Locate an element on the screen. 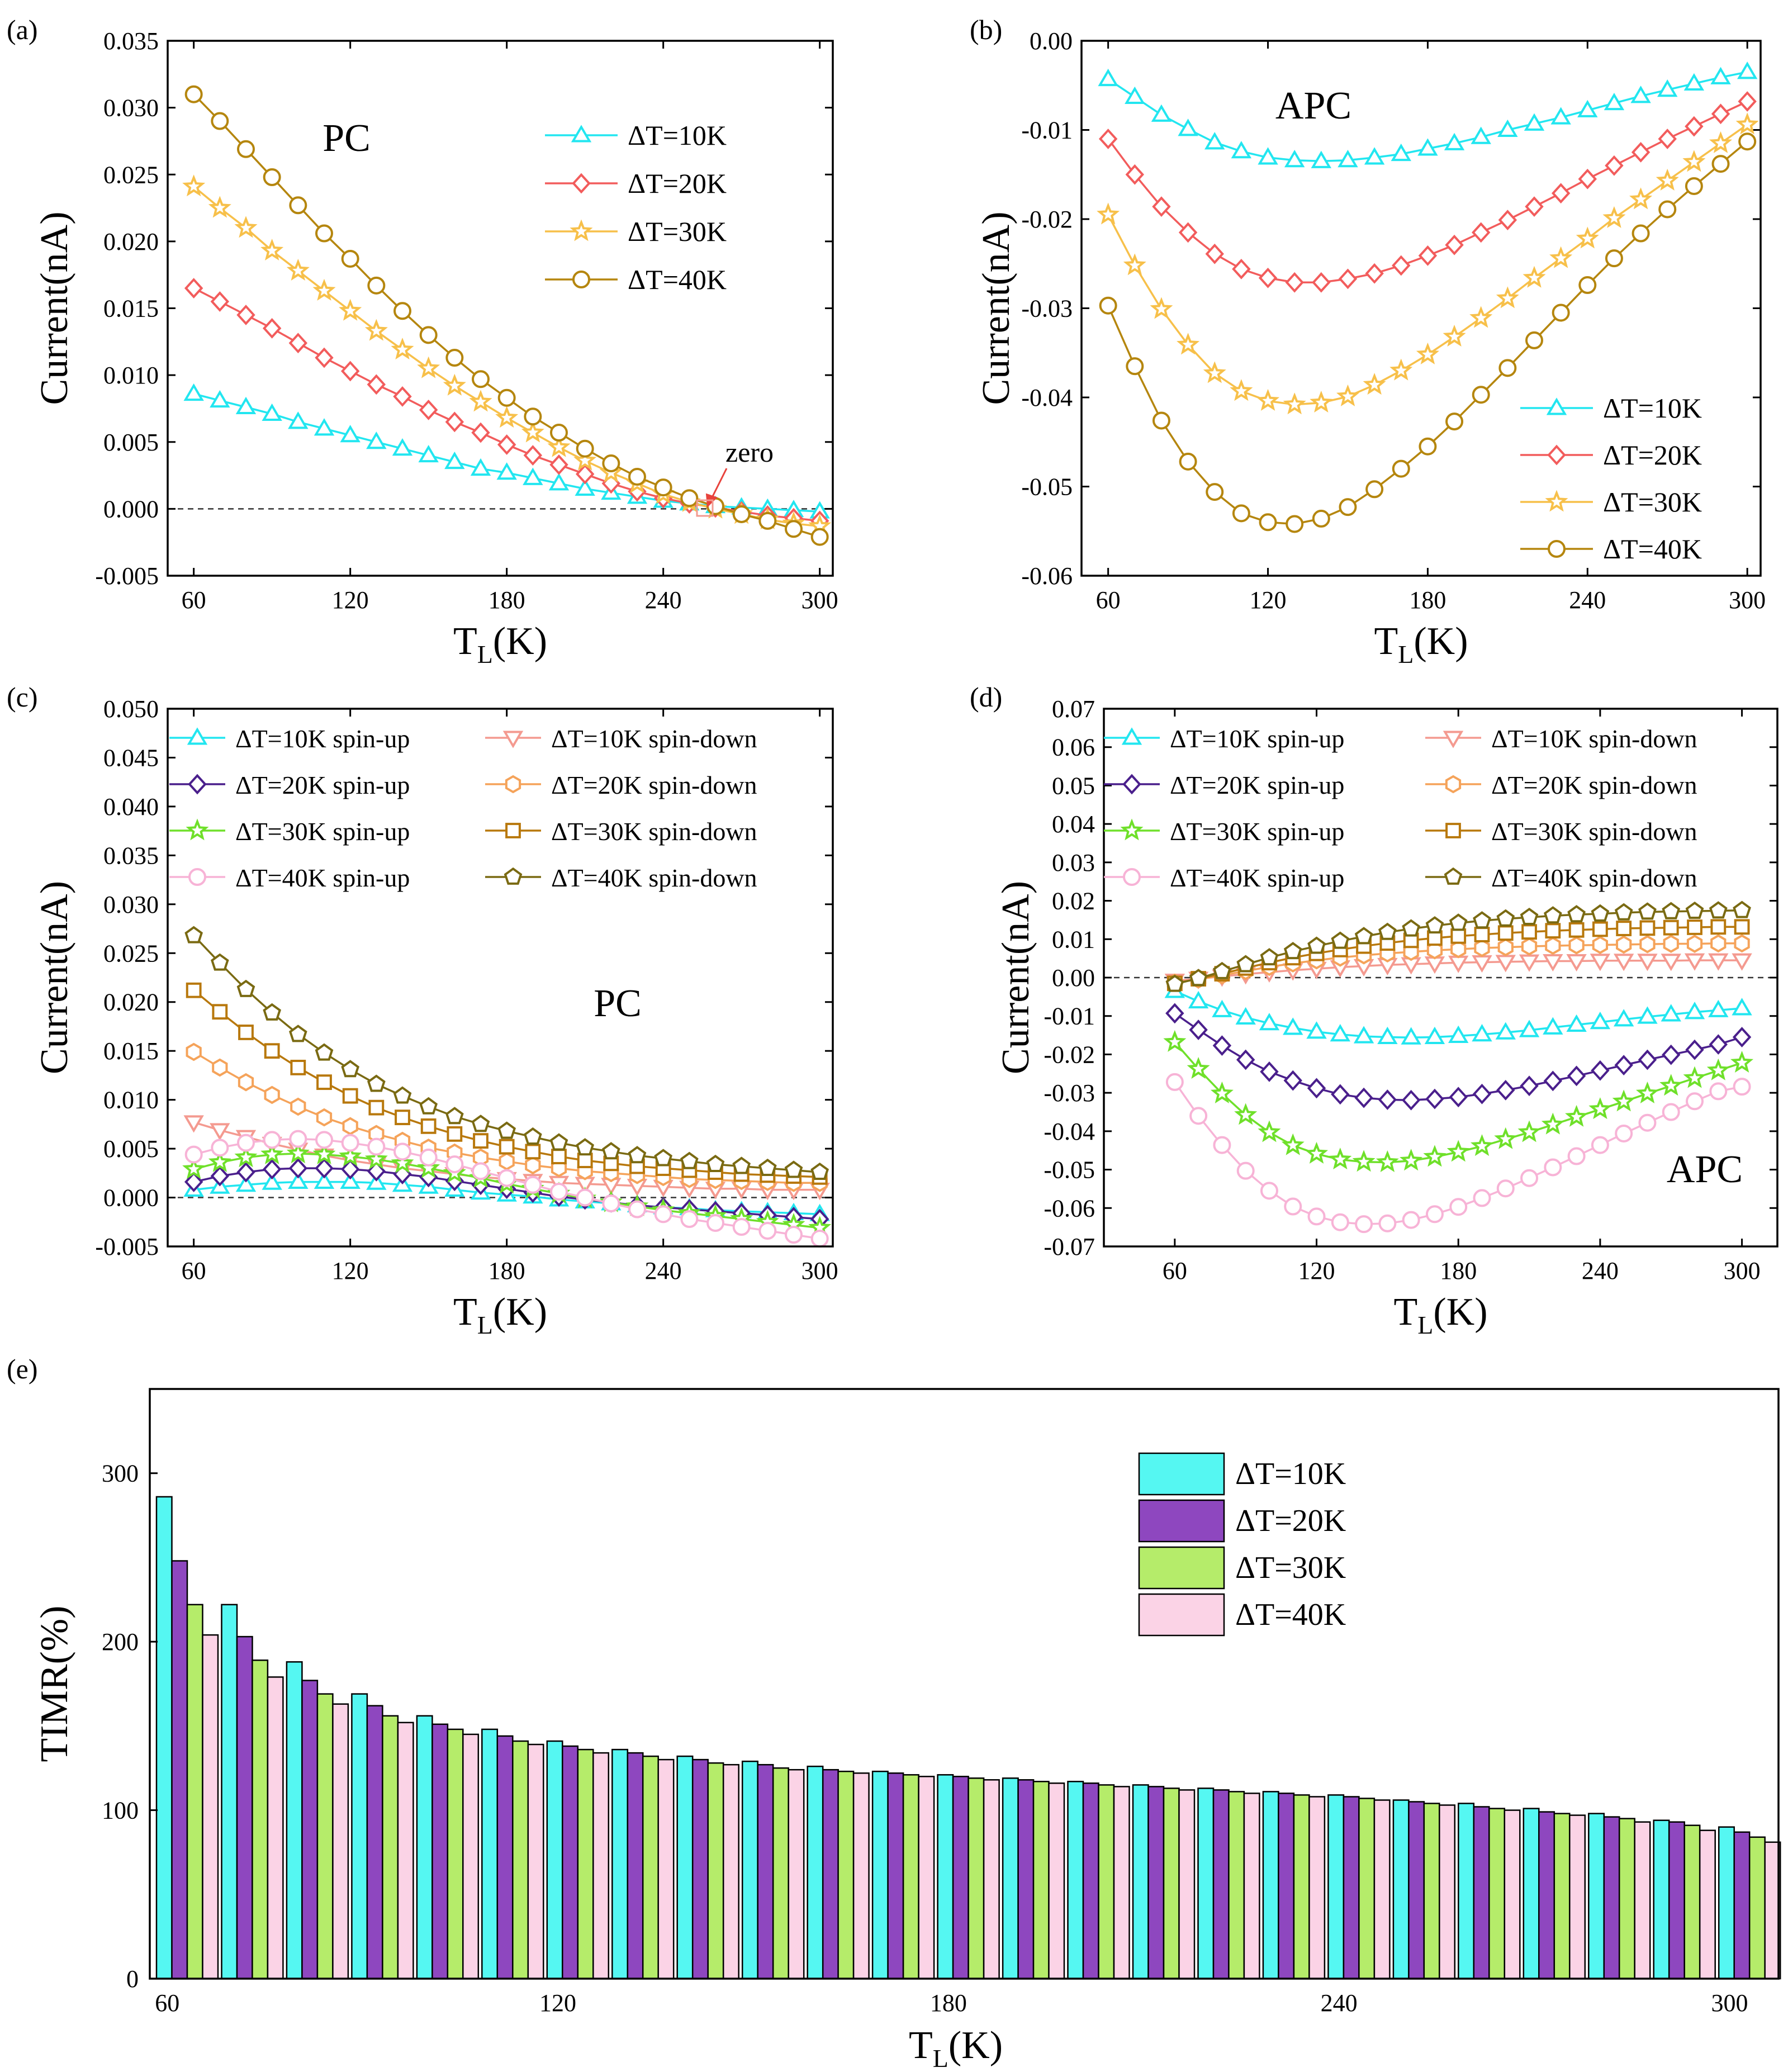  y-tick-label: 0.00 is located at coordinates (1051, 41).